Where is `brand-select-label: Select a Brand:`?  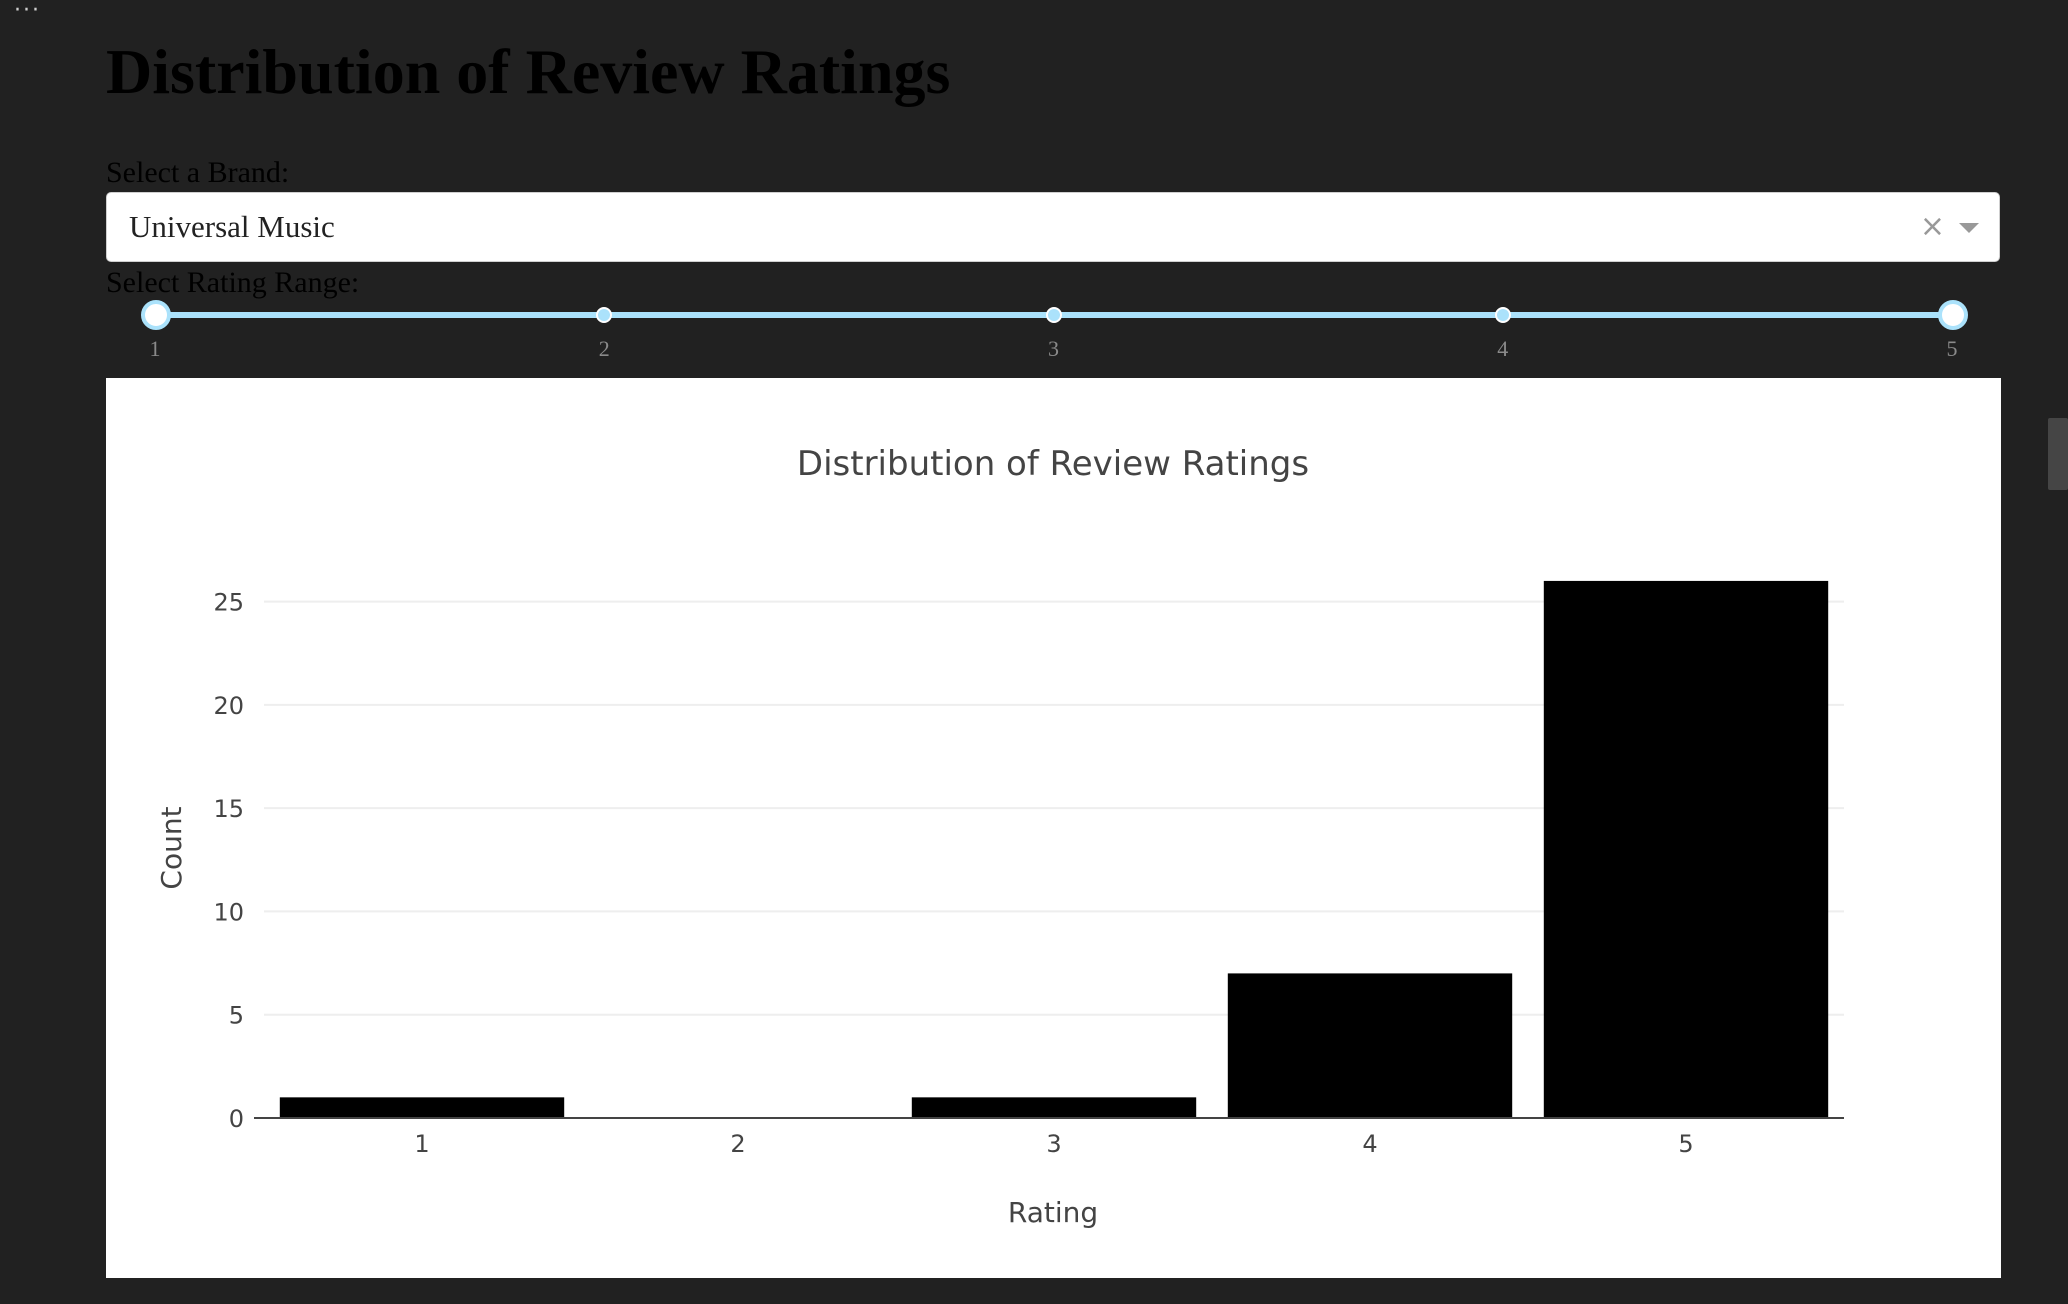 brand-select-label: Select a Brand: is located at coordinates (198, 172).